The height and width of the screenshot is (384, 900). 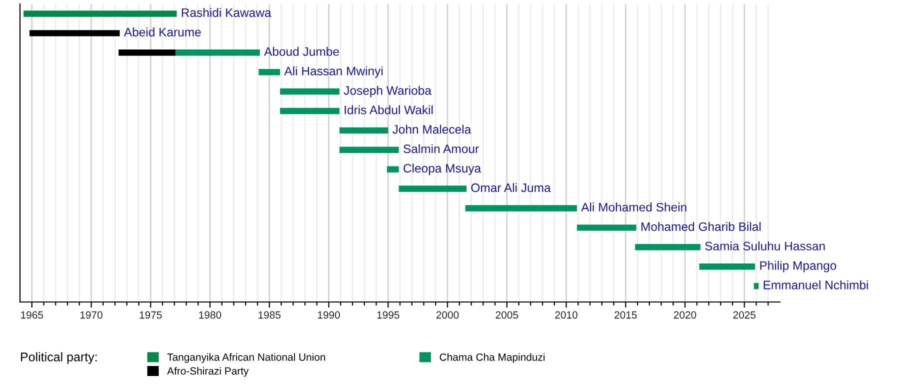 What do you see at coordinates (447, 315) in the screenshot?
I see `x-tick-label: 2000` at bounding box center [447, 315].